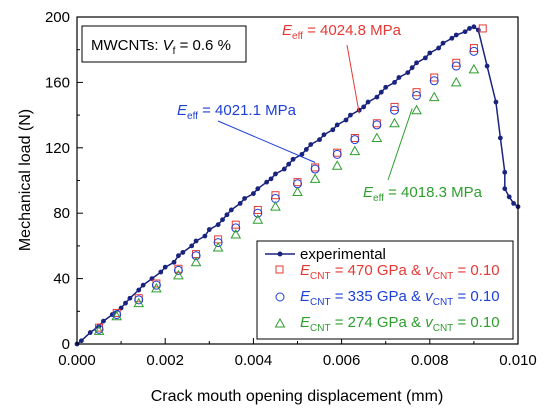 The width and height of the screenshot is (550, 414). Describe the element at coordinates (266, 141) in the screenshot. I see `annotation-blue-leader` at that location.